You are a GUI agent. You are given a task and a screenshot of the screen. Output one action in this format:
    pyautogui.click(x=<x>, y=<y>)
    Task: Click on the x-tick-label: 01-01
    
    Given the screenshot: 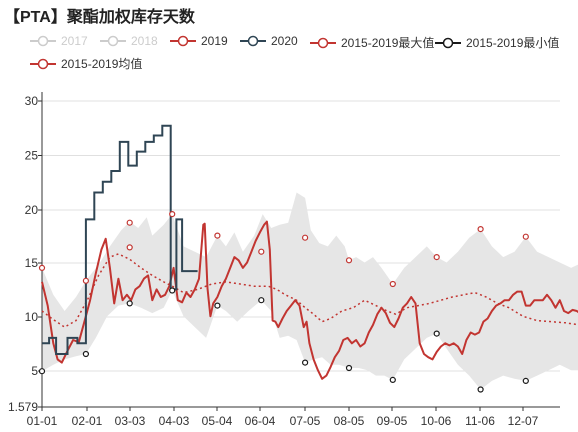 What is the action you would take?
    pyautogui.click(x=42, y=421)
    